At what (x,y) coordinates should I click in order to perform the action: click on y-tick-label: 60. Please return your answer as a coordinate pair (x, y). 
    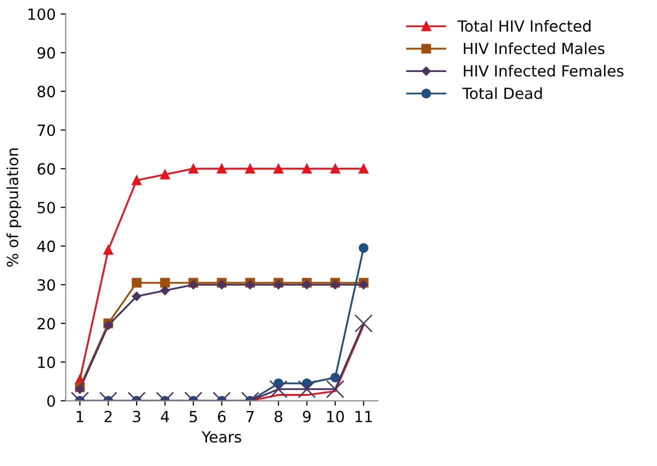
    Looking at the image, I should click on (46, 169).